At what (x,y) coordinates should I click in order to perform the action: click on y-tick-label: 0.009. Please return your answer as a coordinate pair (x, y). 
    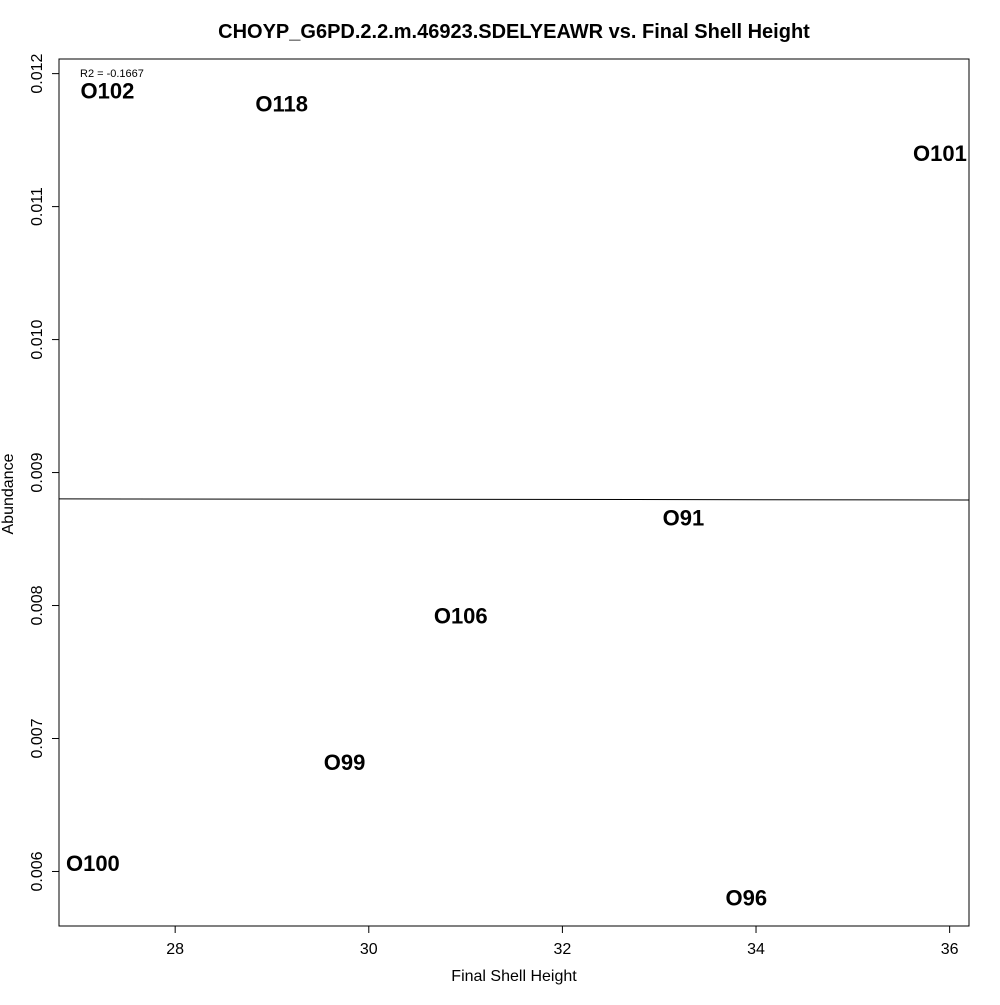
    Looking at the image, I should click on (37, 472).